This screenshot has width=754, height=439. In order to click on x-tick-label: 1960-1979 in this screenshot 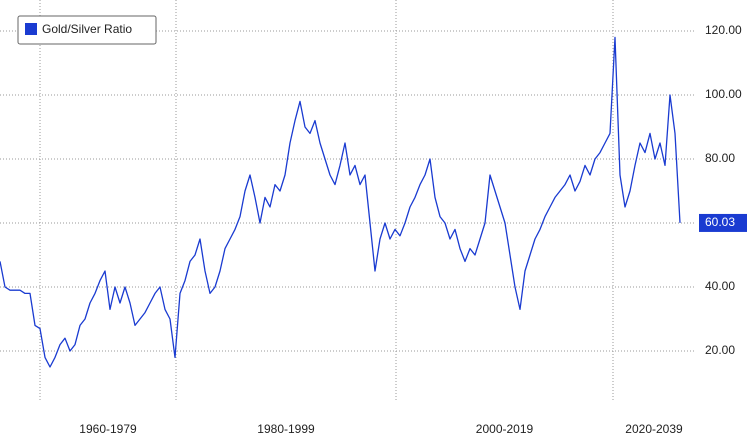, I will do `click(108, 429)`.